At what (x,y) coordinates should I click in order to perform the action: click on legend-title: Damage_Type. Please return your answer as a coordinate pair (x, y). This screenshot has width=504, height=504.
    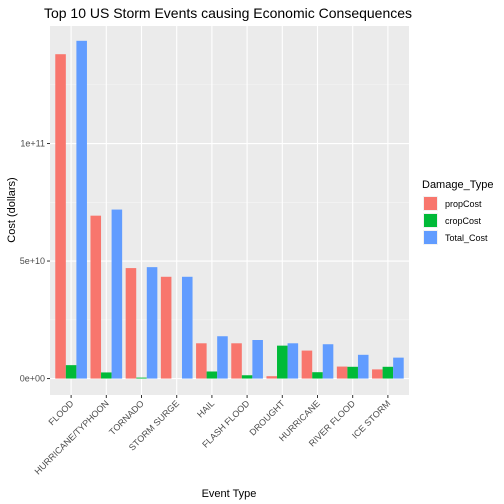
    Looking at the image, I should click on (458, 185).